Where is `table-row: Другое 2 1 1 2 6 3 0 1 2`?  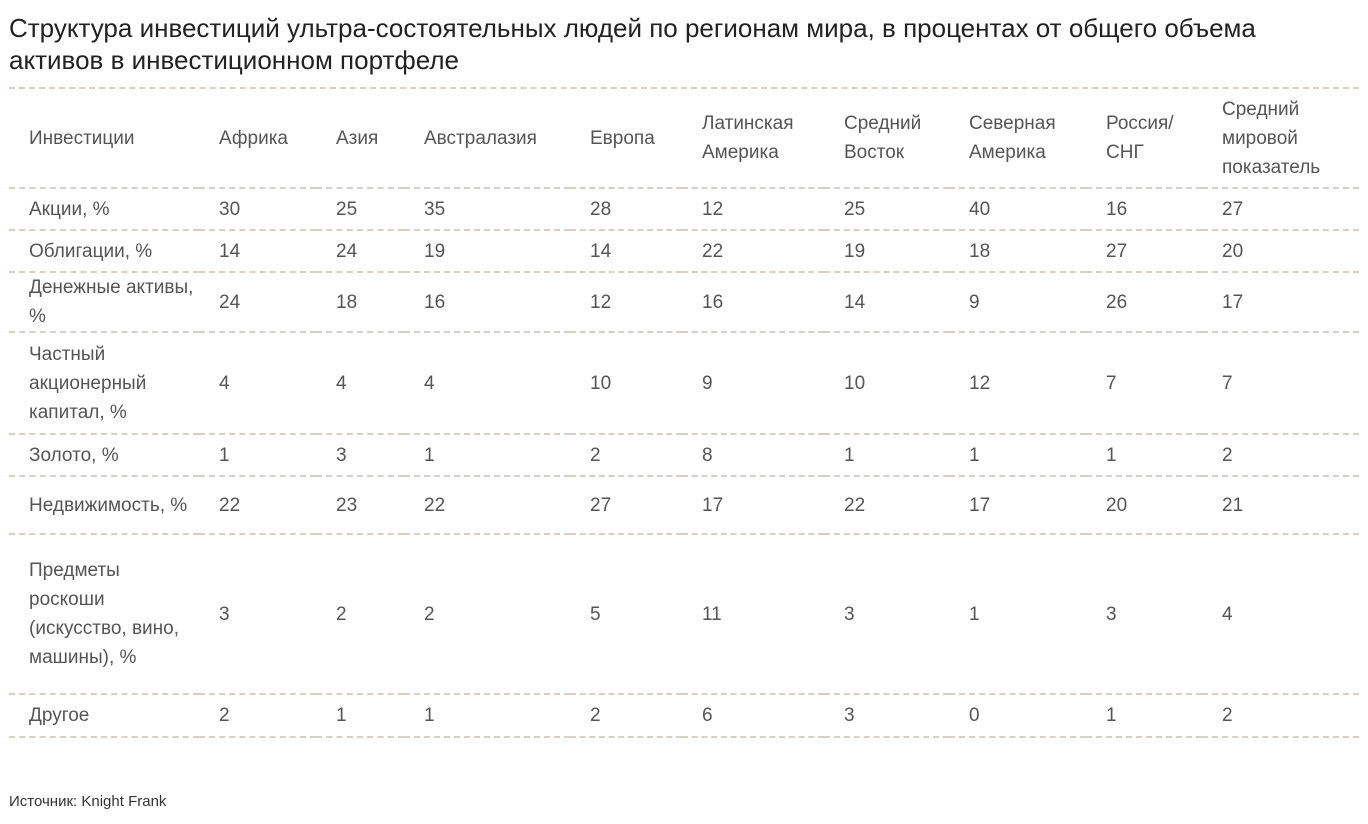 table-row: Другое 2 1 1 2 6 3 0 1 2 is located at coordinates (684, 716).